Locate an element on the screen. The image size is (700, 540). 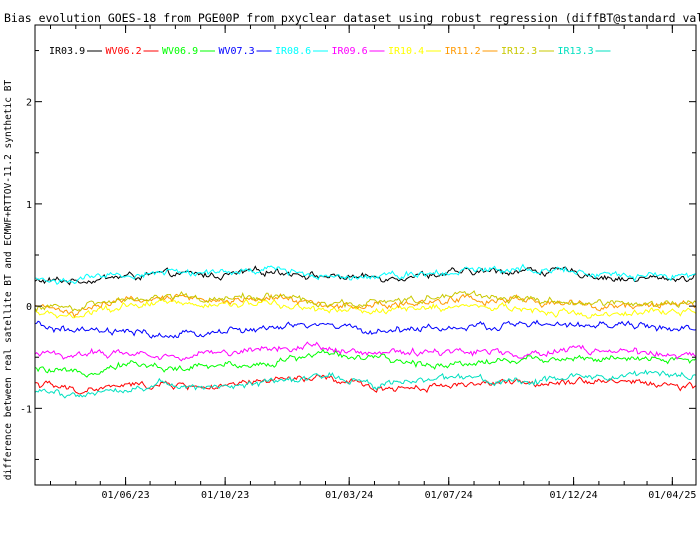
y-tick-label: 0 is located at coordinates (29, 307).